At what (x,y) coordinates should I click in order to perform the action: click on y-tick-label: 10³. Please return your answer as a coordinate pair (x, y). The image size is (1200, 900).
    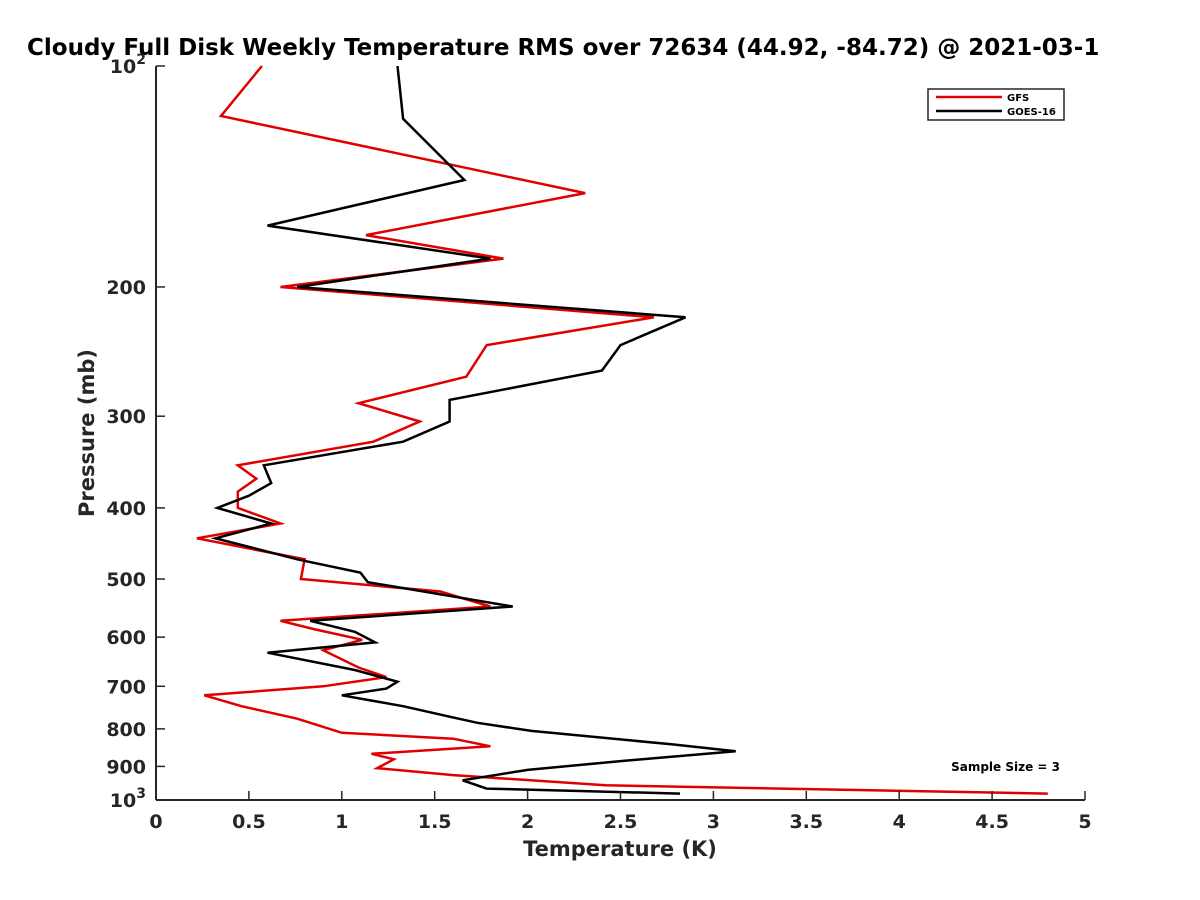
    Looking at the image, I should click on (128, 799).